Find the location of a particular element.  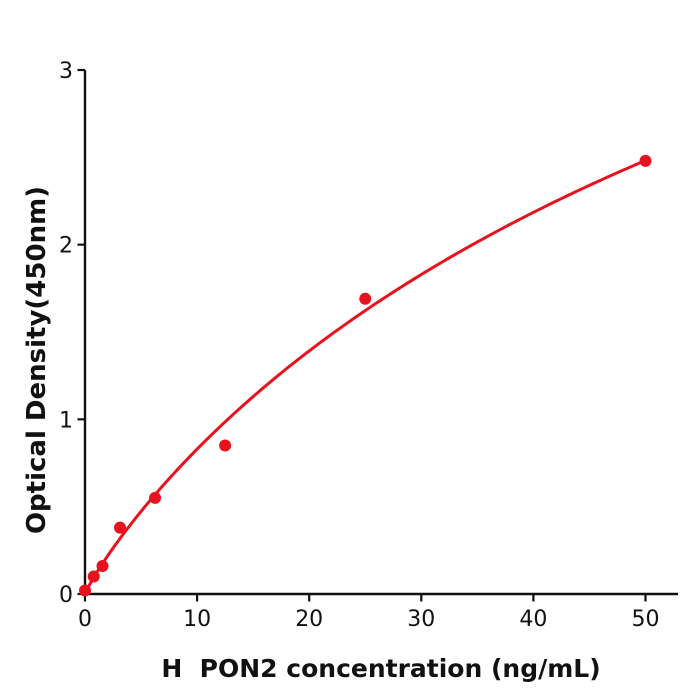

y-tick-label: 0 is located at coordinates (66, 595).